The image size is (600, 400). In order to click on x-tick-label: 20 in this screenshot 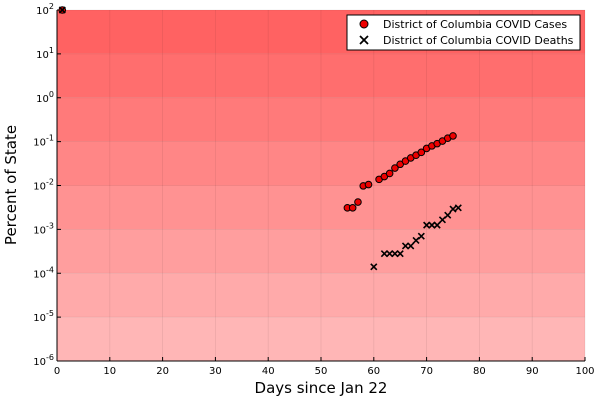, I will do `click(162, 371)`.